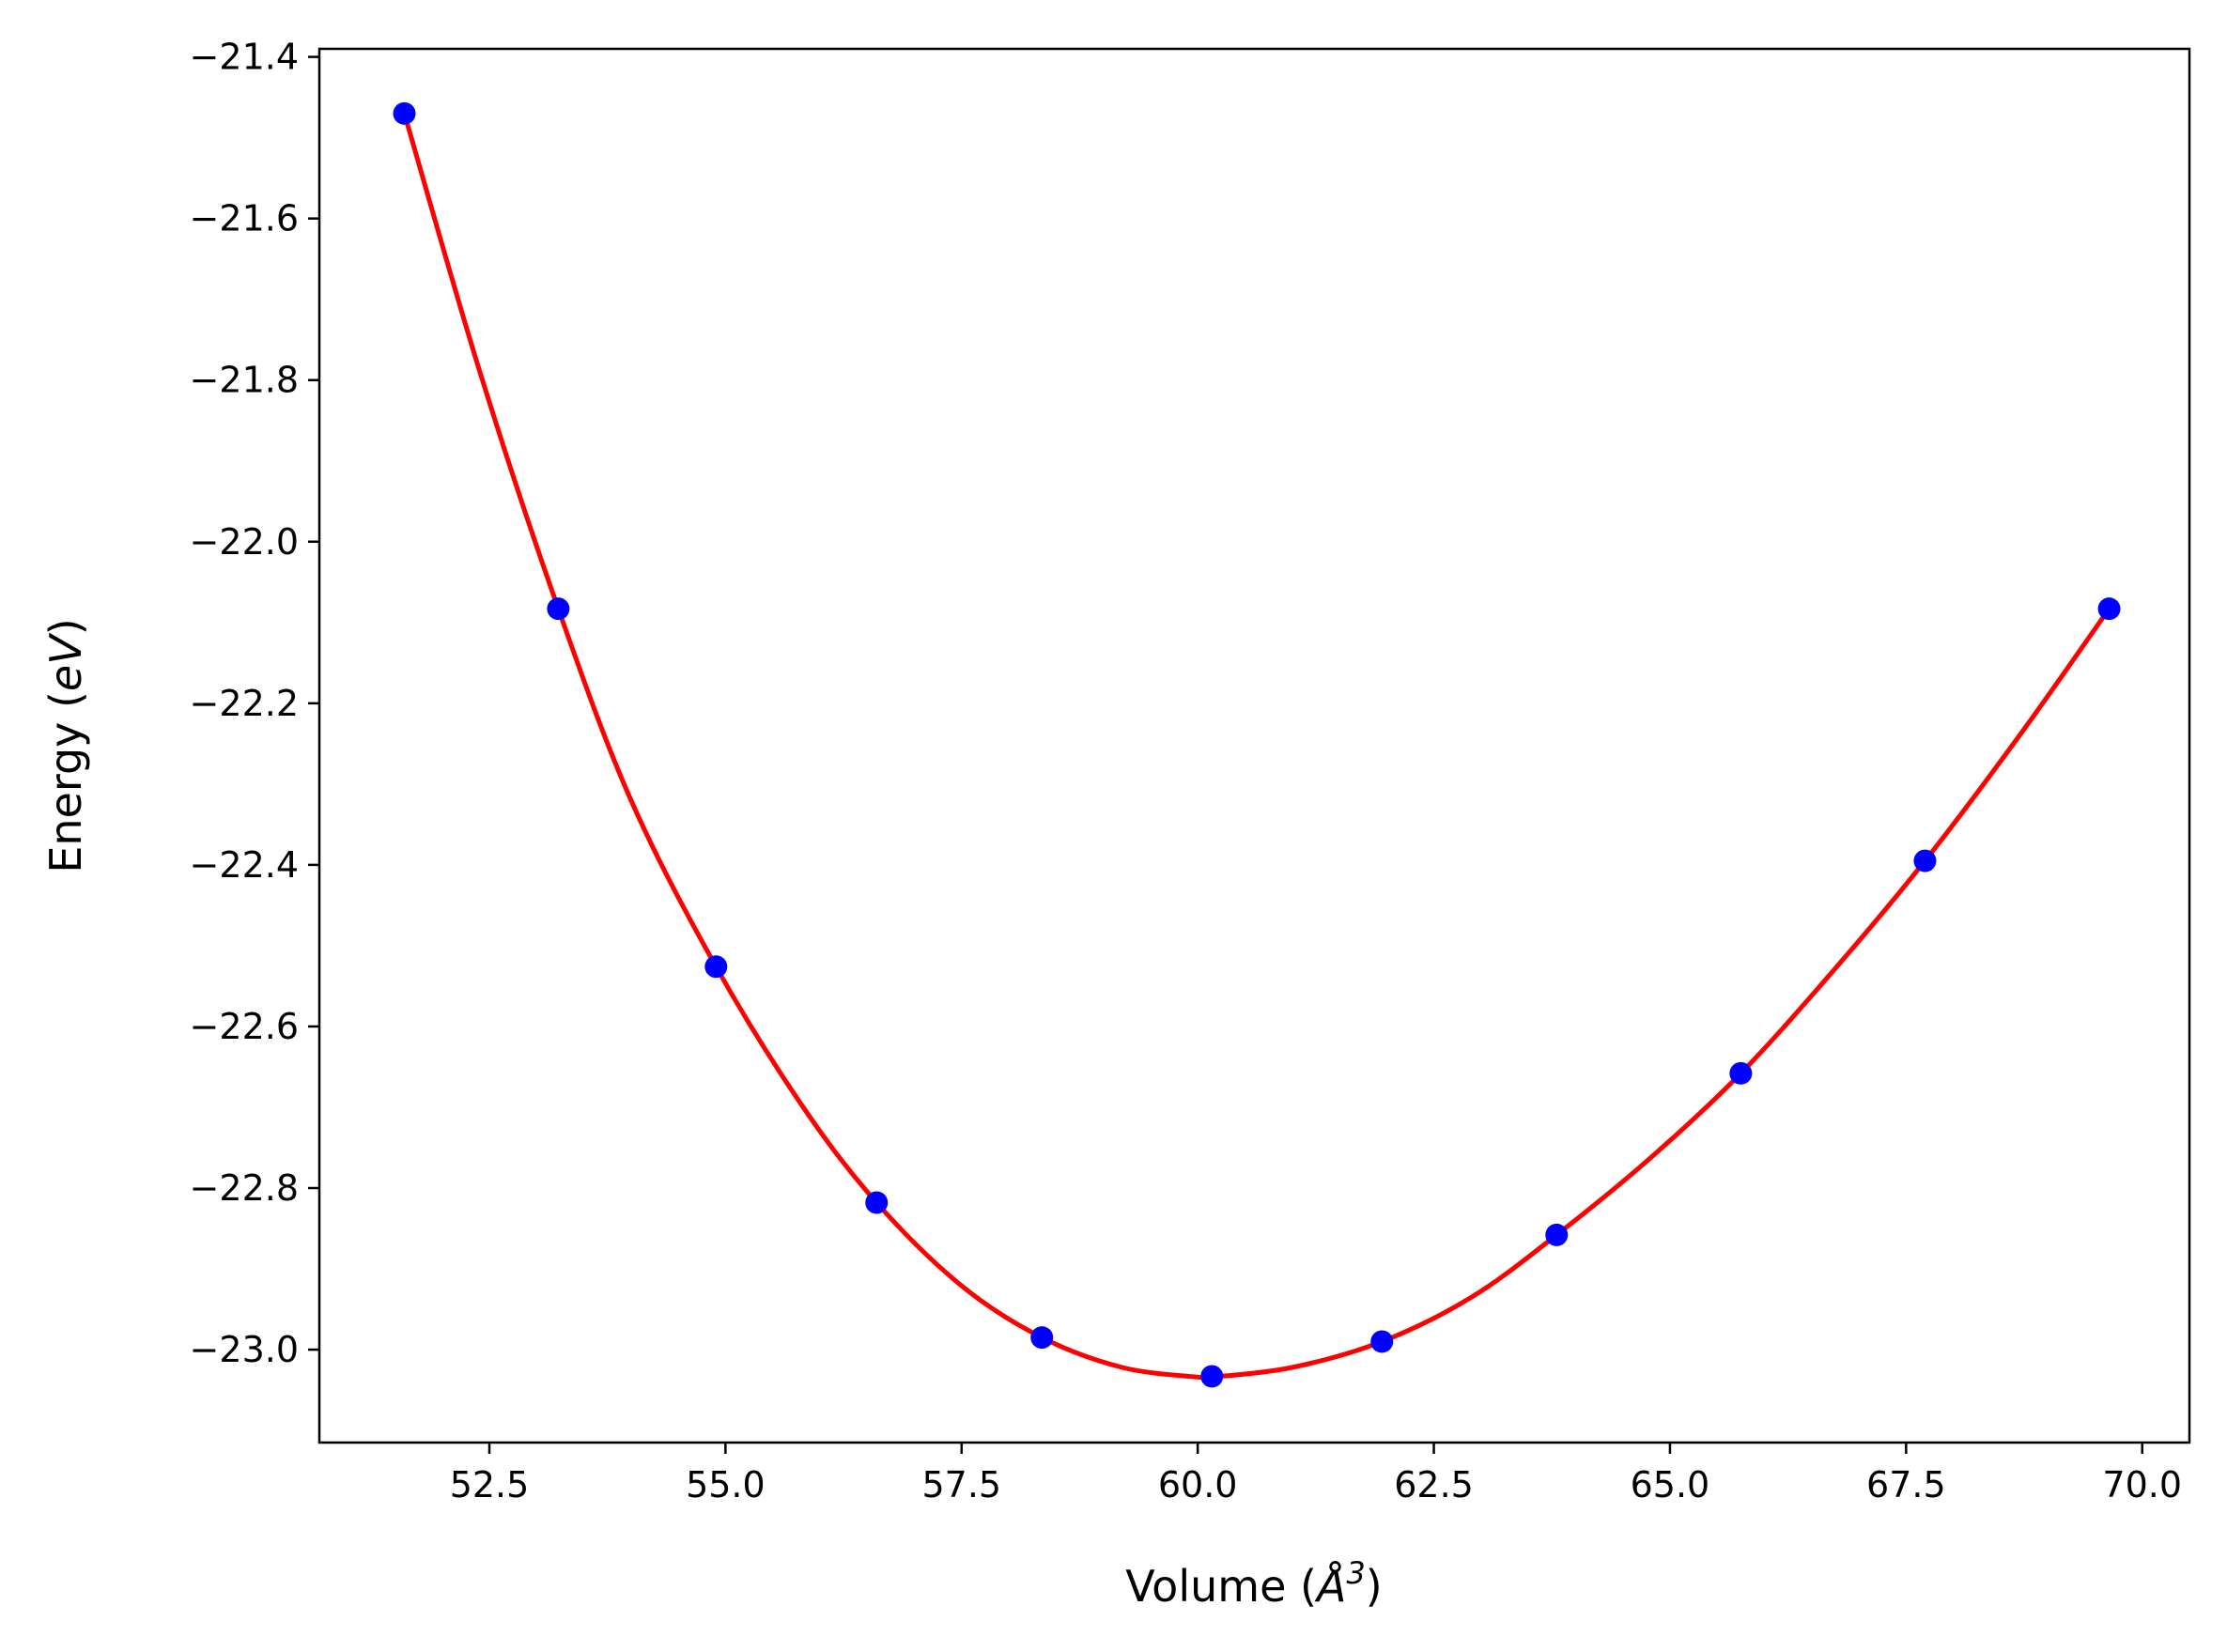 The width and height of the screenshot is (2227, 1652). Describe the element at coordinates (726, 1484) in the screenshot. I see `x-tick-label: 55.0` at that location.